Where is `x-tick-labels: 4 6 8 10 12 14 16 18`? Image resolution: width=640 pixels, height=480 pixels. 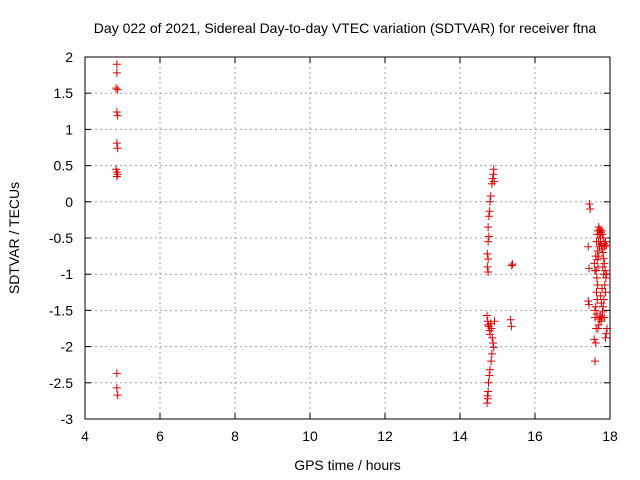 x-tick-labels: 4 6 8 10 12 14 16 18 is located at coordinates (349, 436).